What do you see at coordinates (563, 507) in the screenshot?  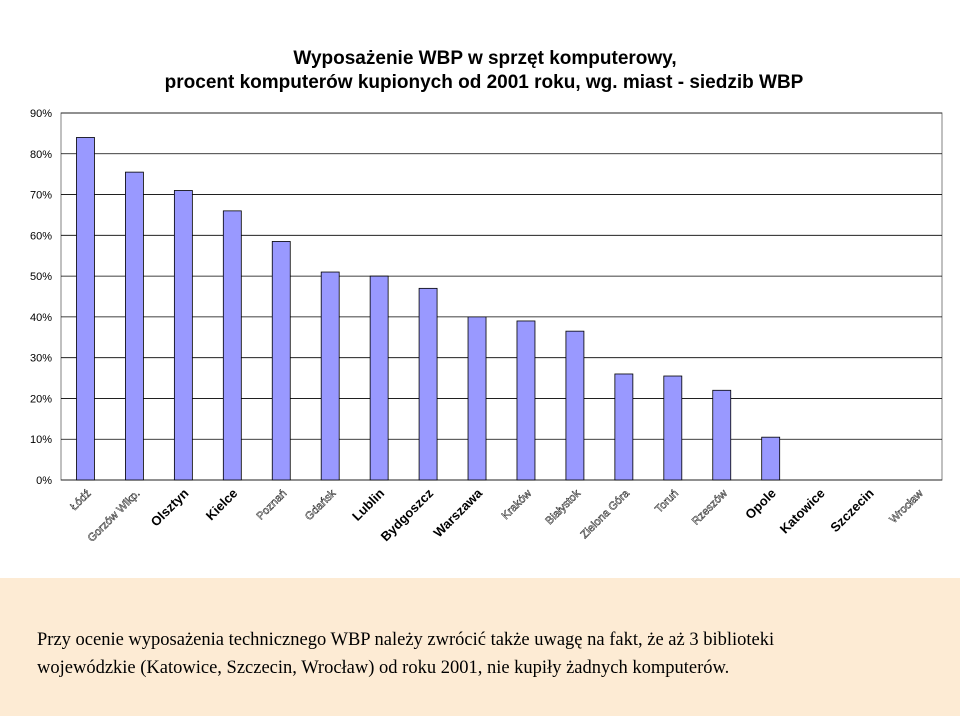 I see `x-tick-label: Białystok` at bounding box center [563, 507].